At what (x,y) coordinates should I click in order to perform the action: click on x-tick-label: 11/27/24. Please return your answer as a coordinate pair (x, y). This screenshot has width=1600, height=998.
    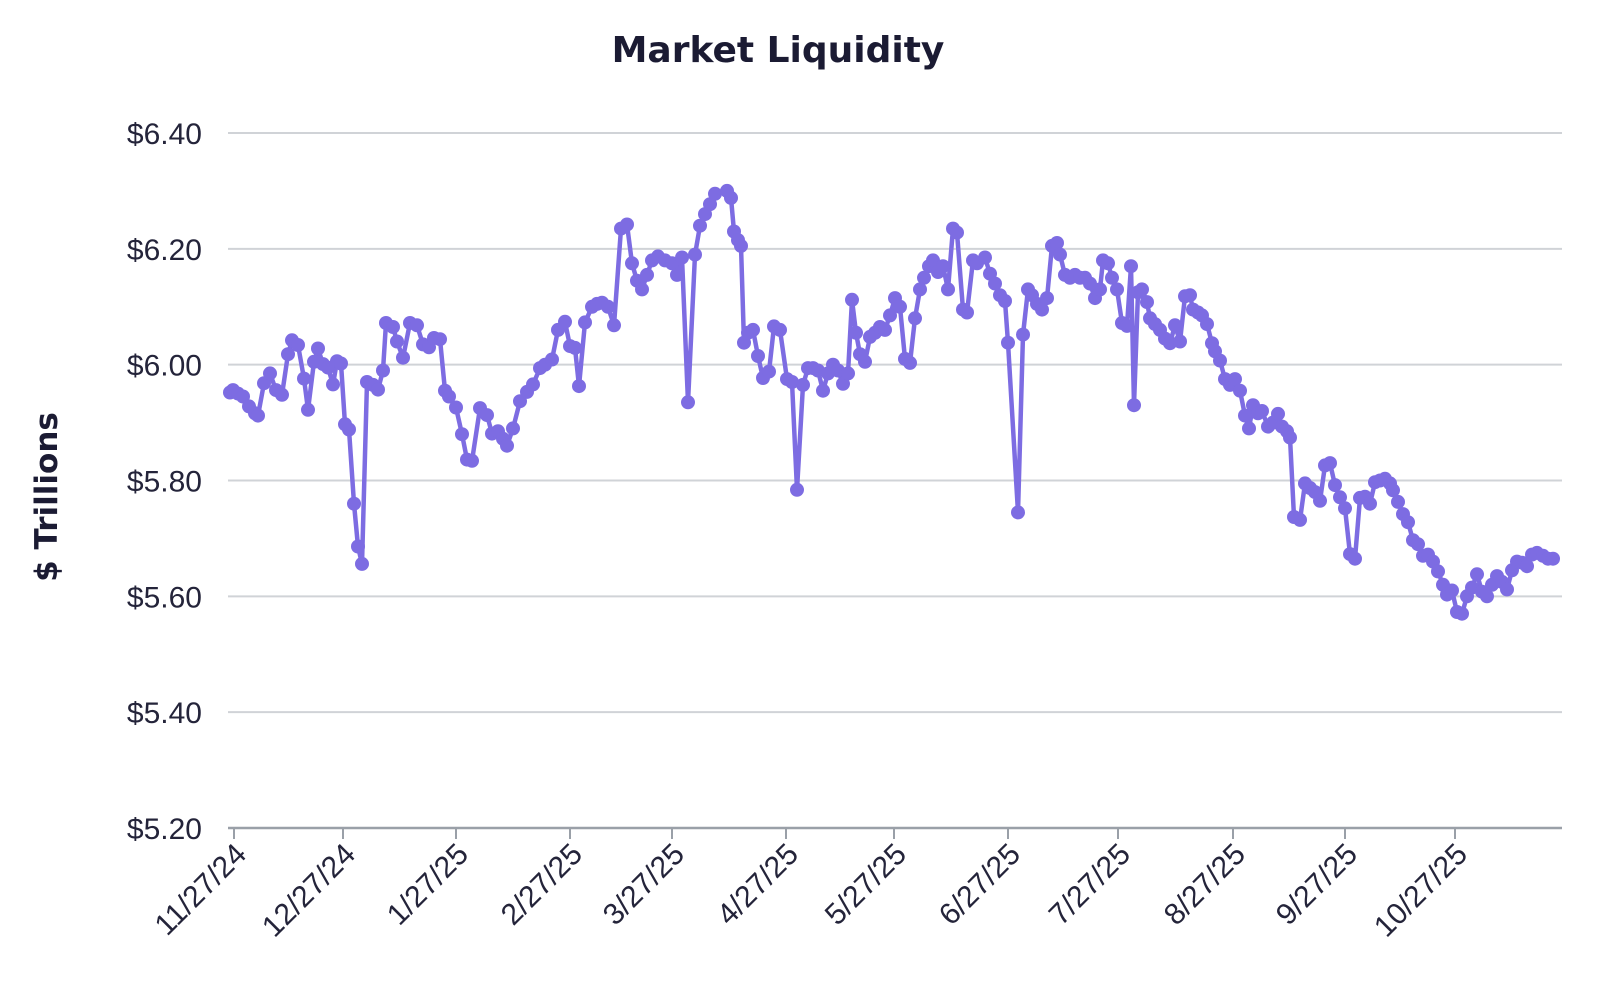
    Looking at the image, I should click on (201, 890).